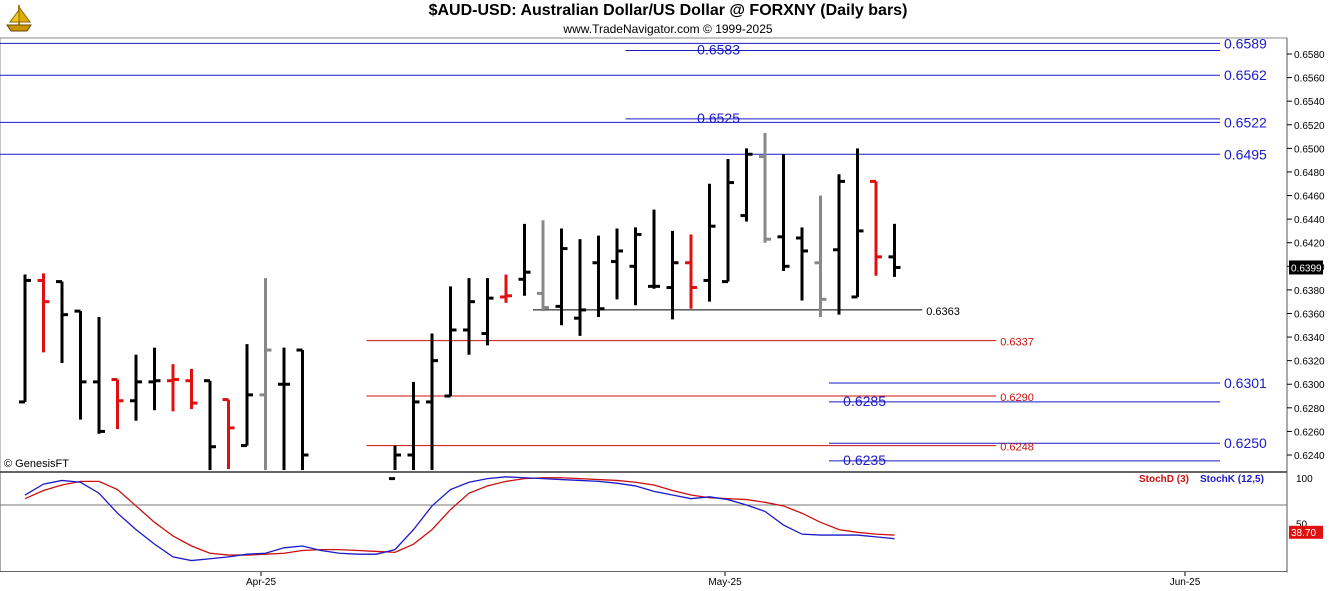 The height and width of the screenshot is (591, 1336). Describe the element at coordinates (668, 29) in the screenshot. I see `chart-subtitle: www.TradeNavigator.com © 1999-2025` at that location.